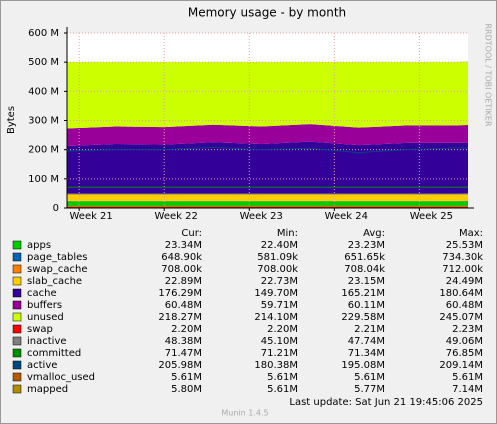 This screenshot has height=424, width=497. Describe the element at coordinates (244, 413) in the screenshot. I see `footer: Munin 1.4.5` at that location.